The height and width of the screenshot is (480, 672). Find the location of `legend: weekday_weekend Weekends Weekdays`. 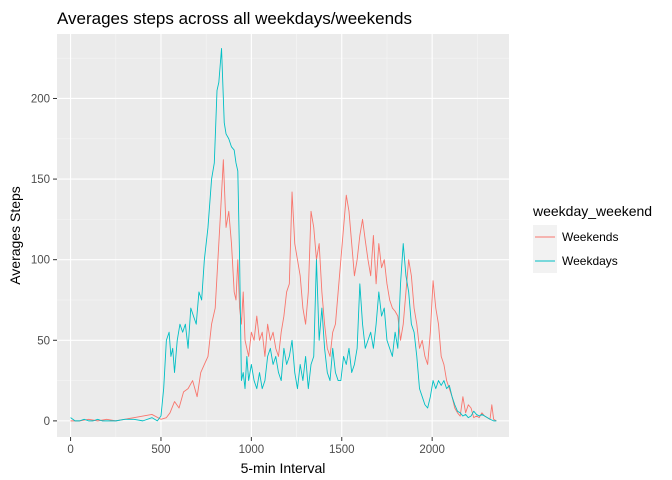

legend: weekday_weekend Weekends Weekdays is located at coordinates (592, 238).